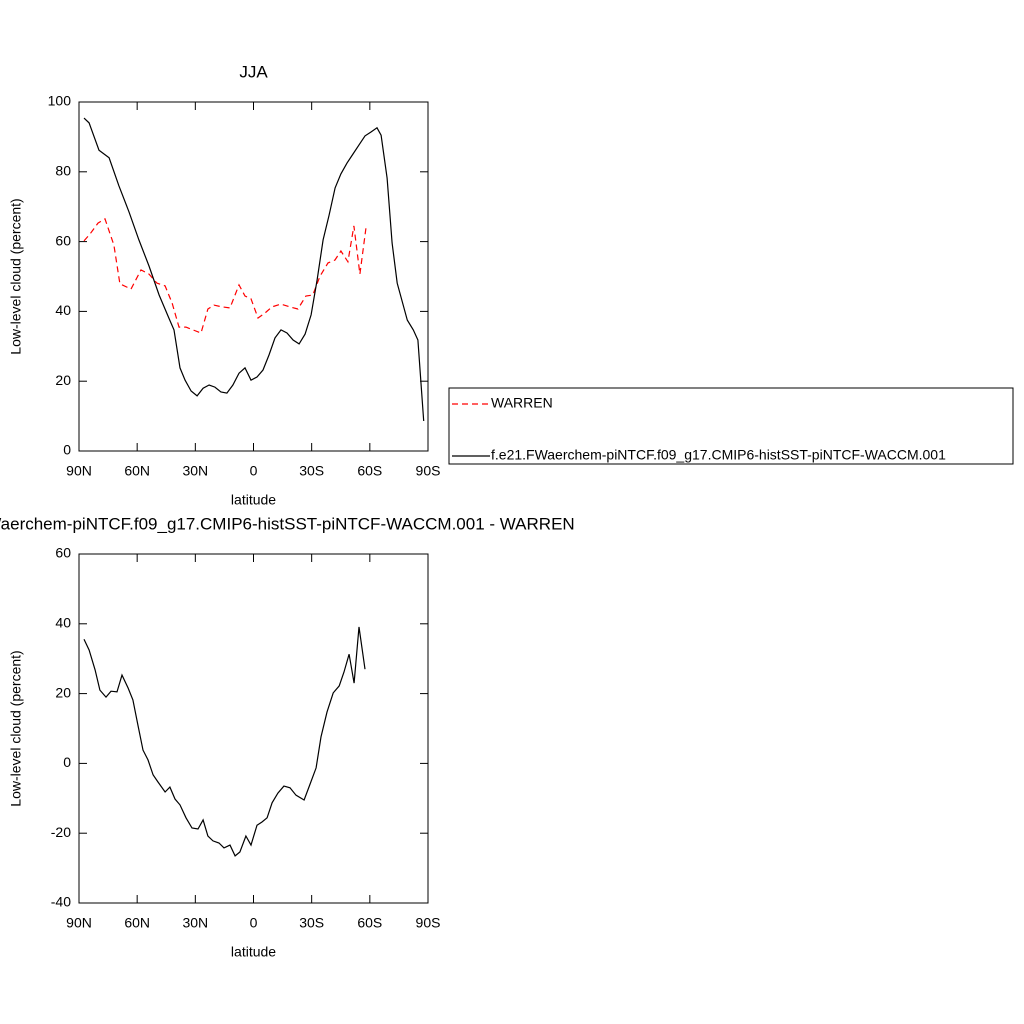 Image resolution: width=1024 pixels, height=1024 pixels. I want to click on legend-label: WARREN, so click(522, 403).